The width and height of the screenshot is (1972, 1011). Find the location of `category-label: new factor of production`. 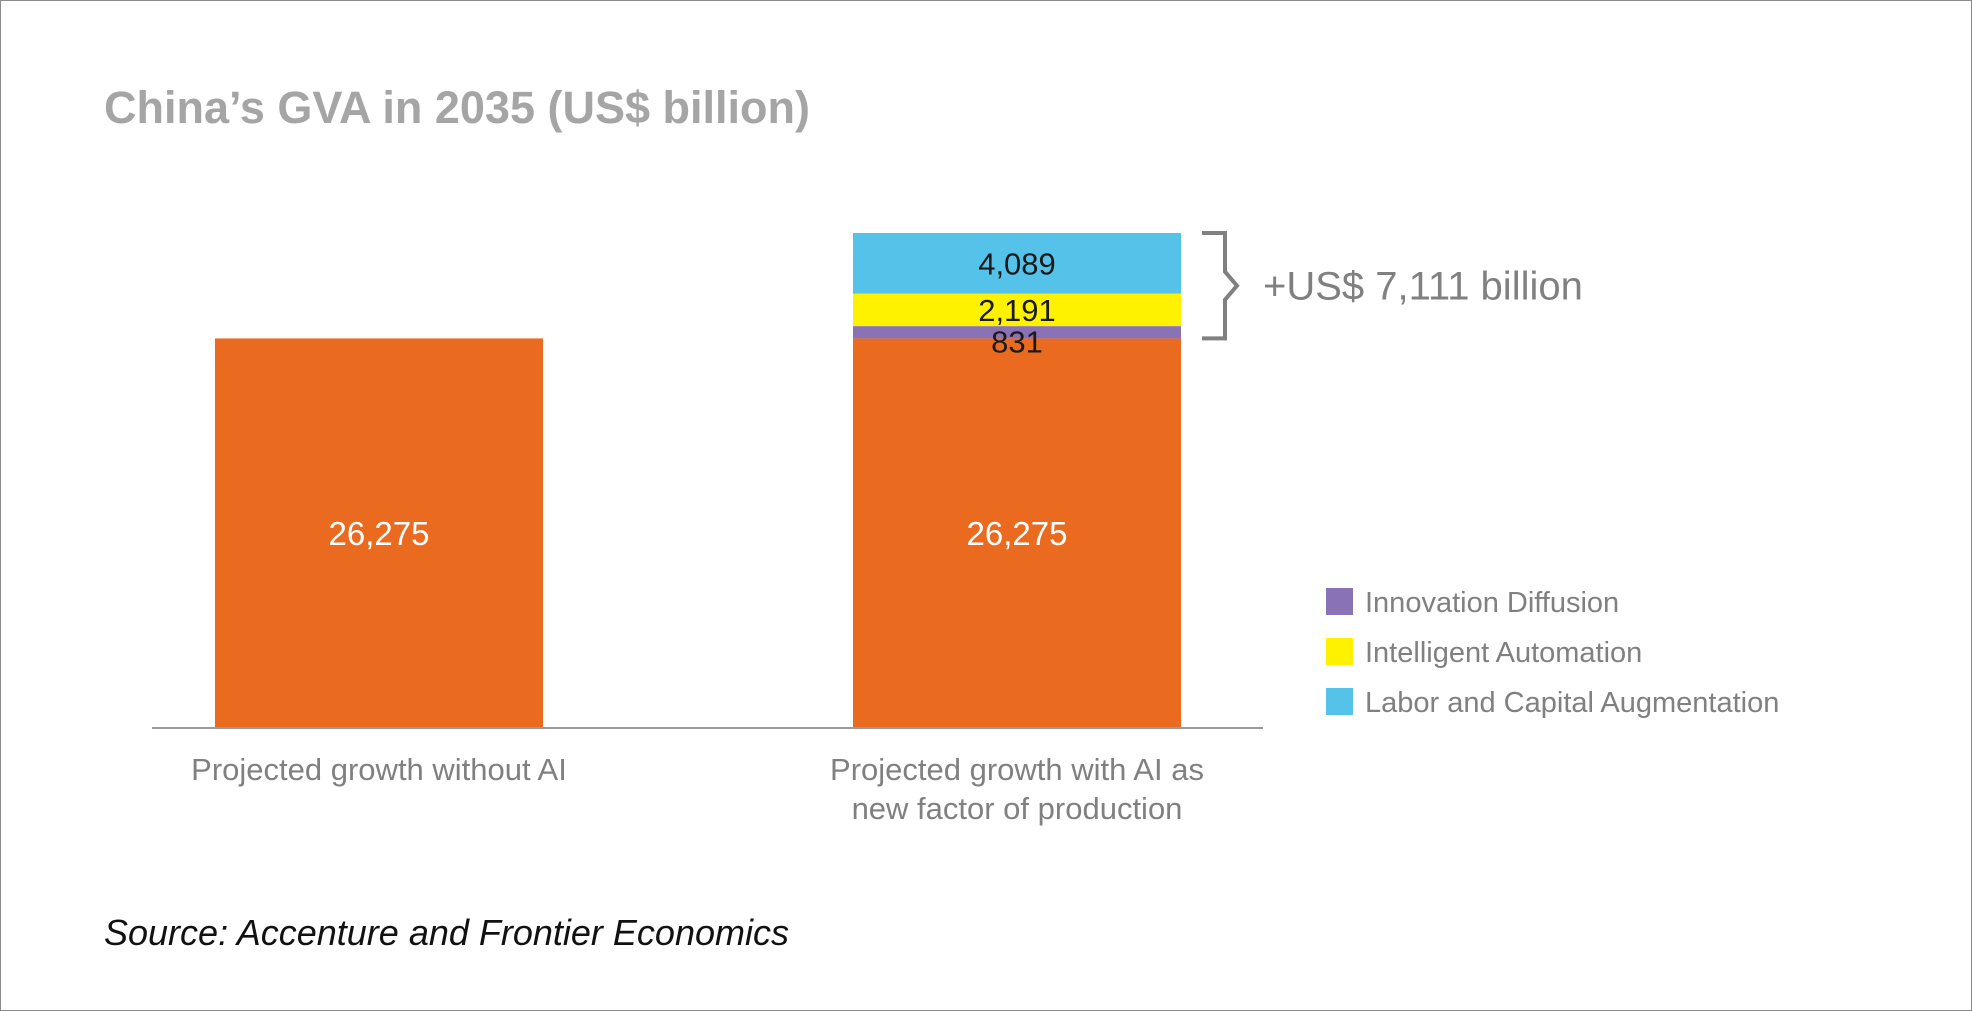

category-label: new factor of production is located at coordinates (1017, 808).